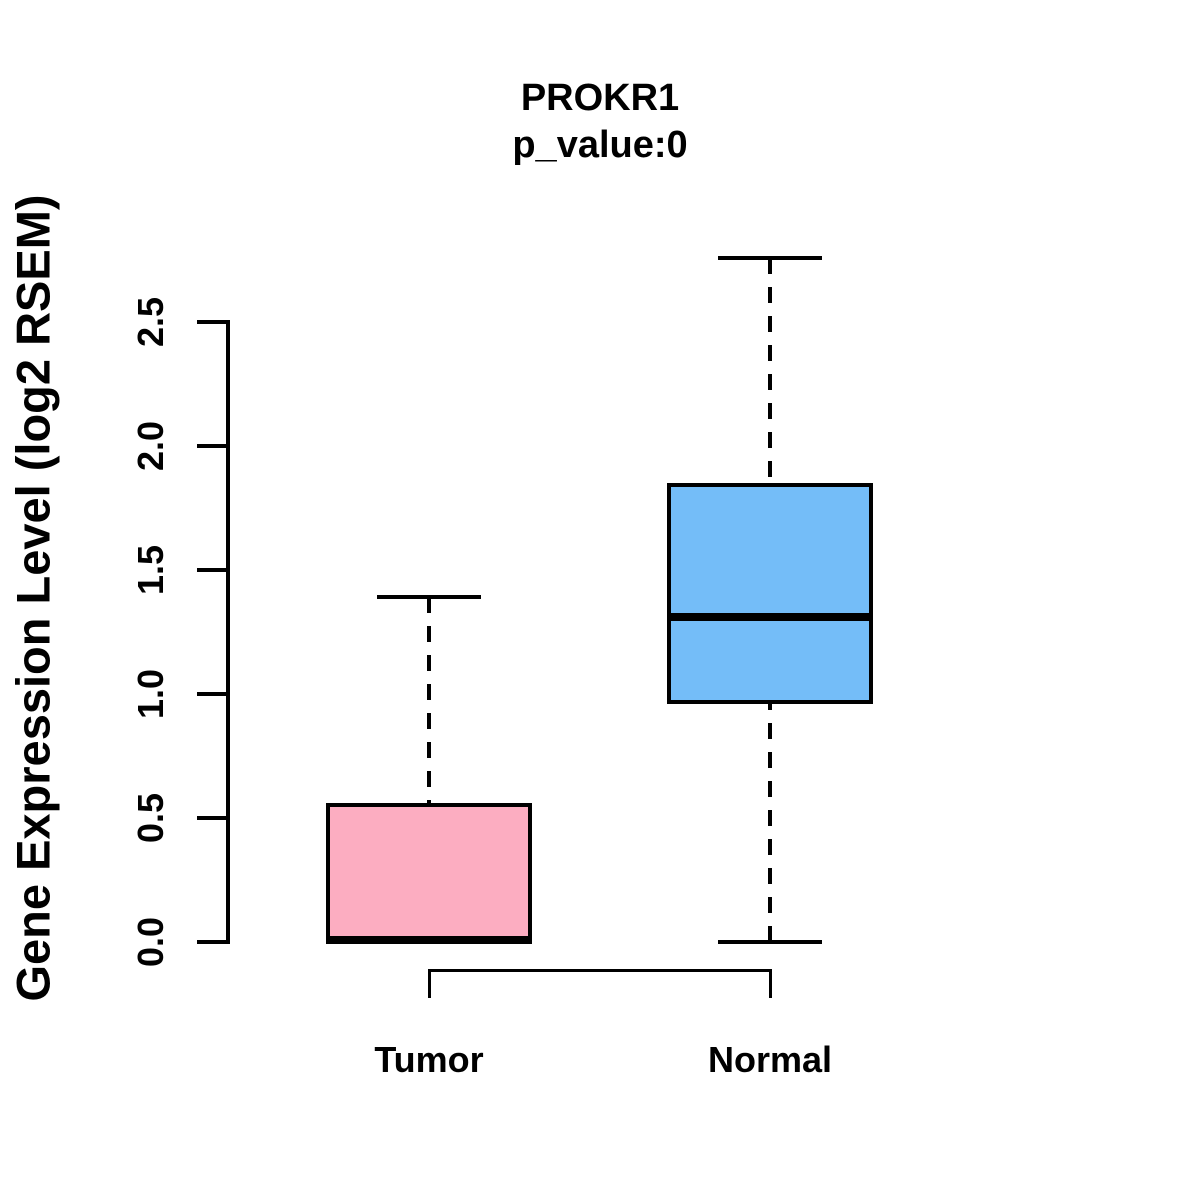 Image resolution: width=1200 pixels, height=1200 pixels. What do you see at coordinates (150, 818) in the screenshot?
I see `y-tick-label: 0.5` at bounding box center [150, 818].